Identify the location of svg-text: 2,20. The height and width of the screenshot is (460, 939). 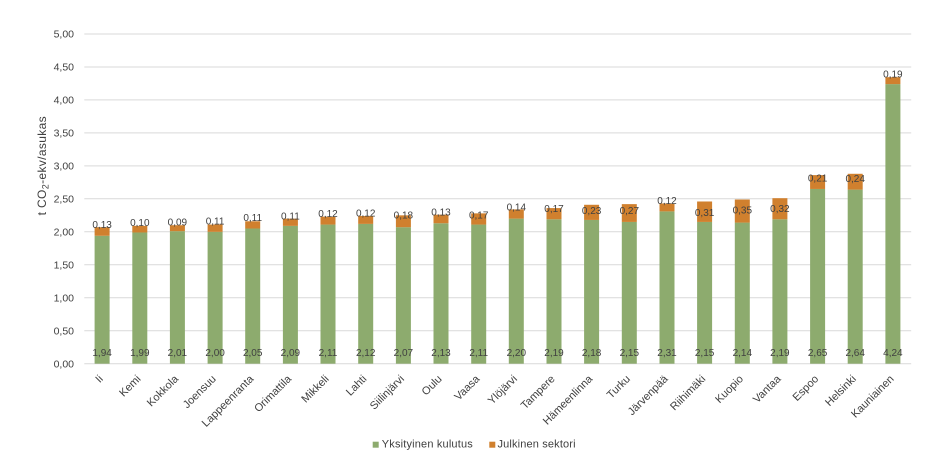
(517, 353).